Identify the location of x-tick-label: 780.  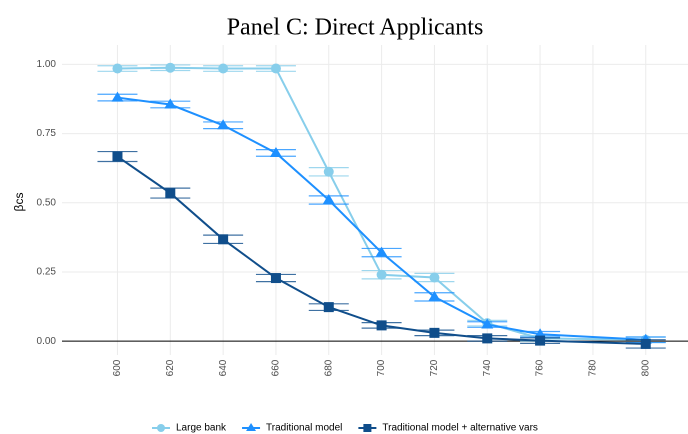
(593, 367).